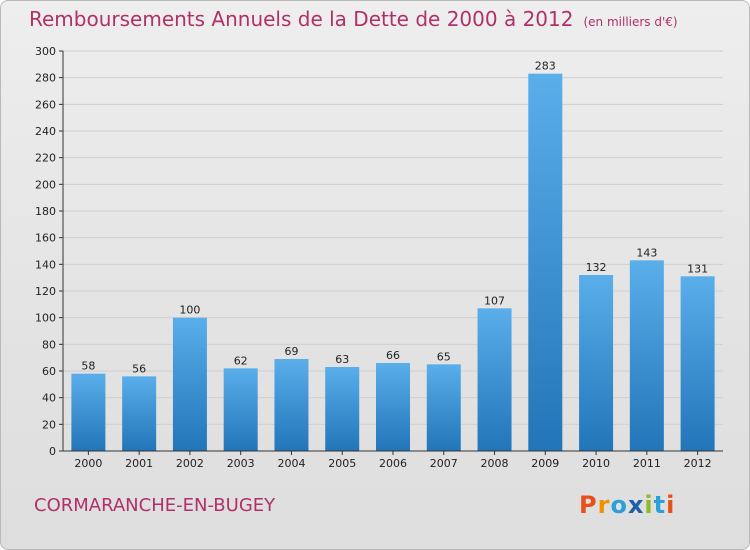 This screenshot has height=550, width=750. I want to click on commune-name: CORMARANCHE-EN-BUGEY, so click(155, 505).